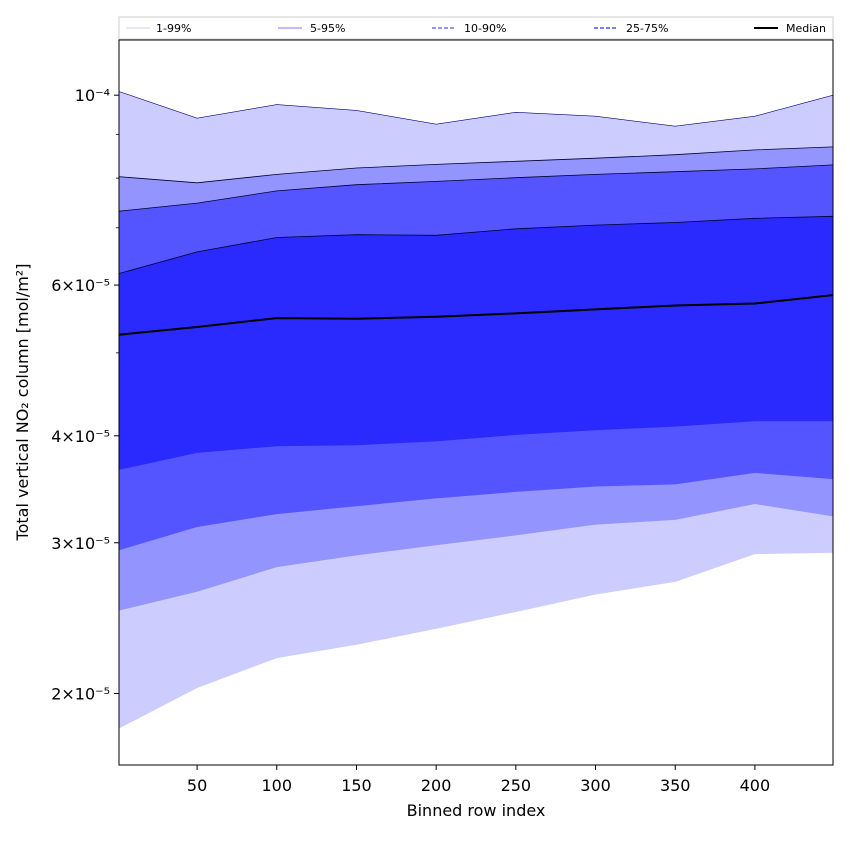 The image size is (850, 850). What do you see at coordinates (173, 28) in the screenshot?
I see `legend-label: 1-99%` at bounding box center [173, 28].